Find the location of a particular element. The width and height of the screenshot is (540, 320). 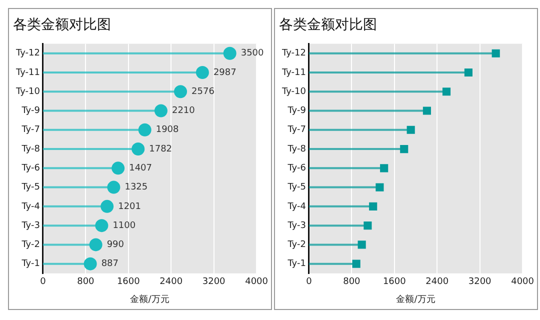

data-label: 1325 is located at coordinates (136, 187).